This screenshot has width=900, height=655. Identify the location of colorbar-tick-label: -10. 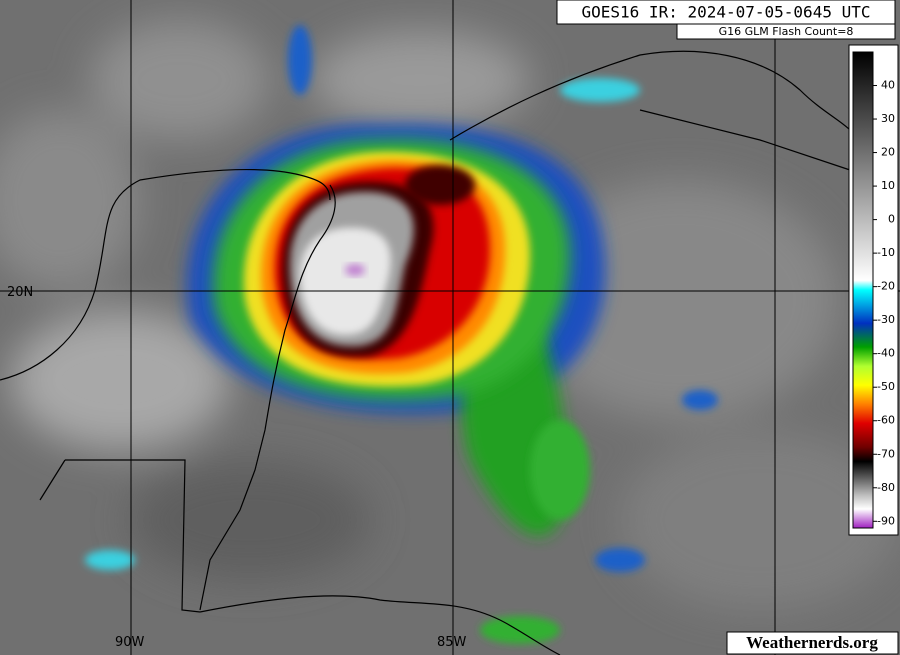
(886, 252).